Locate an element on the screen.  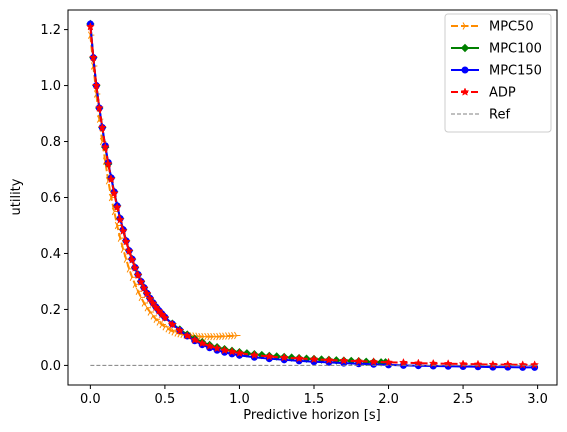
x-tick-label: 2.0 is located at coordinates (388, 399).